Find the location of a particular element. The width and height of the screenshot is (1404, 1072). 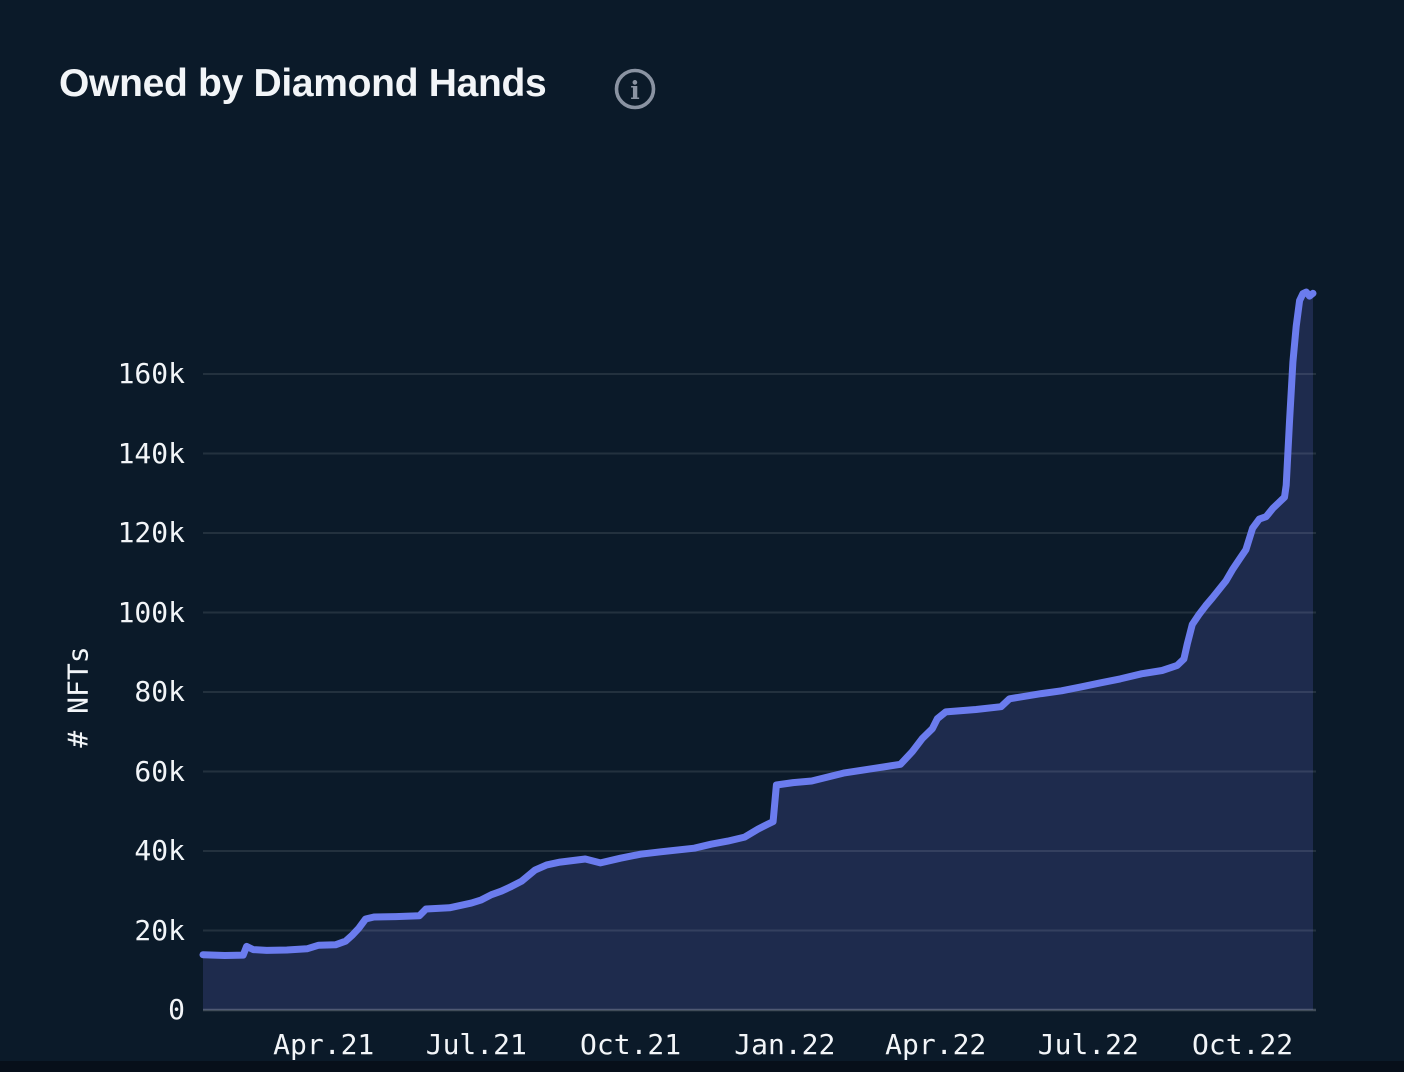

x-tick-label: Jul.22 is located at coordinates (1088, 1044).